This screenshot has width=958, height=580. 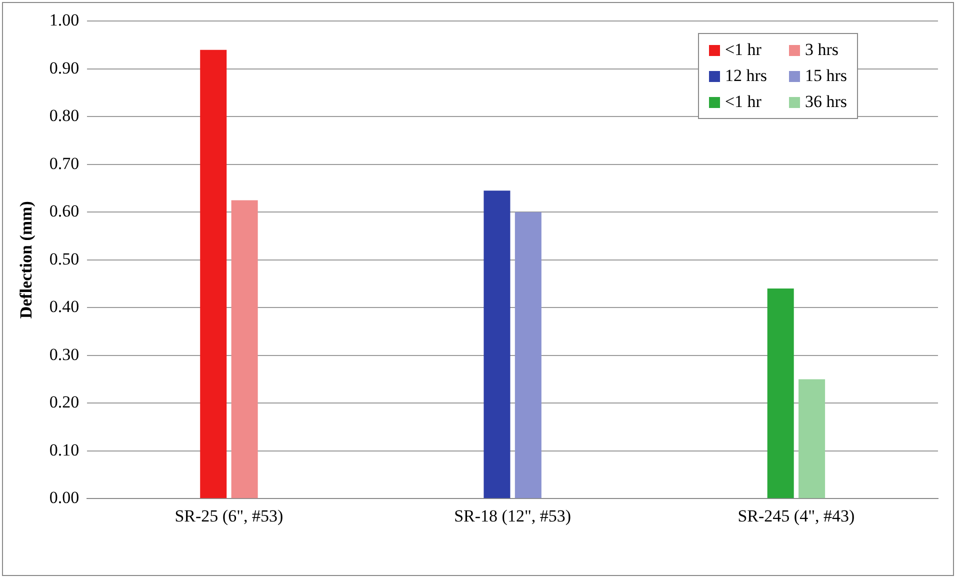 What do you see at coordinates (745, 76) in the screenshot?
I see `legend-label: 12 hrs` at bounding box center [745, 76].